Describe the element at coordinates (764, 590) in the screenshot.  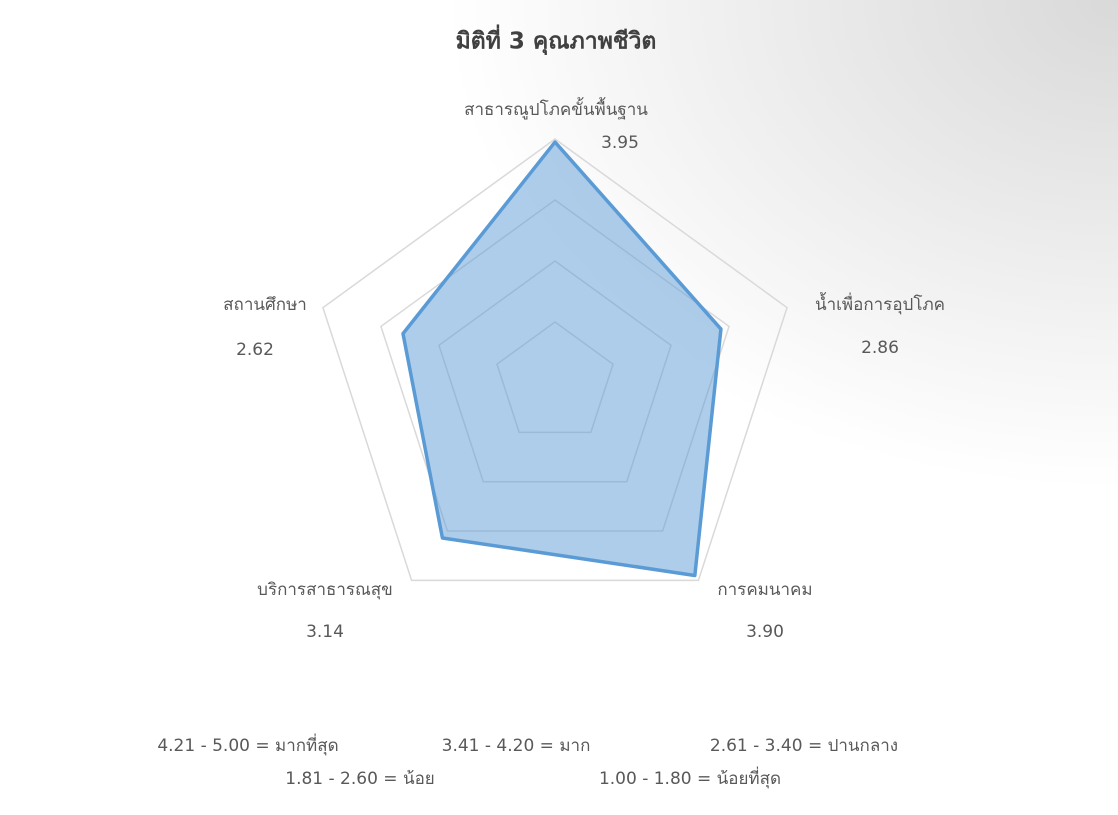
I see `axis-label: การคมนาคม` at that location.